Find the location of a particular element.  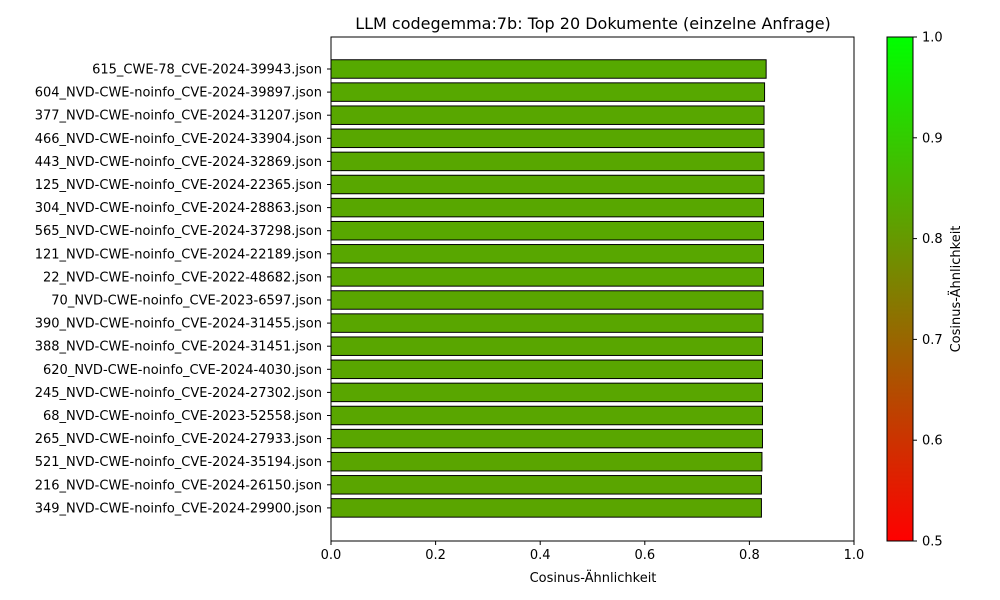

x-tick-label-1: 0.2 is located at coordinates (435, 555).